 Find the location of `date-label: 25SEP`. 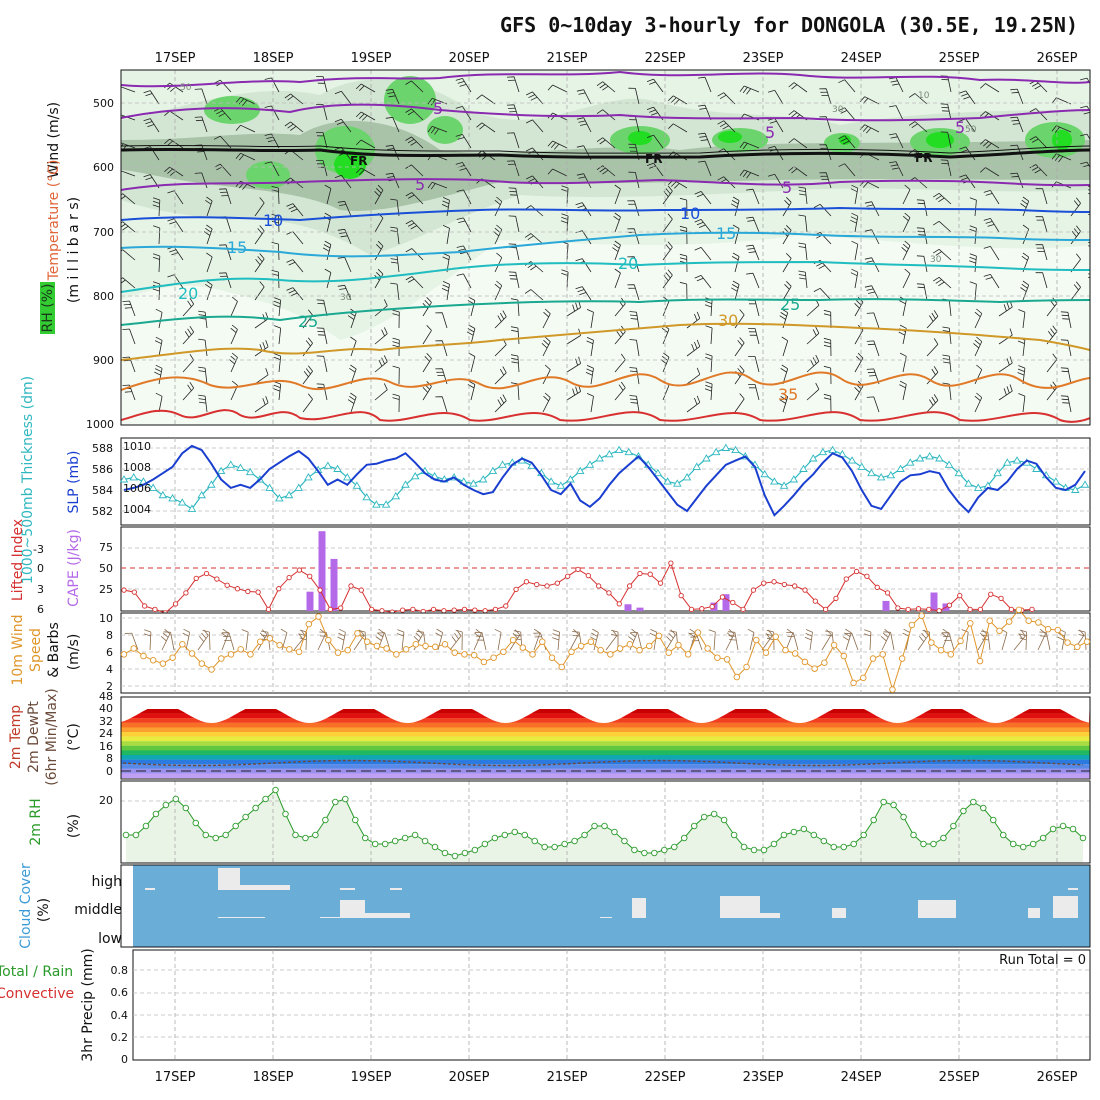

date-label: 25SEP is located at coordinates (959, 58).